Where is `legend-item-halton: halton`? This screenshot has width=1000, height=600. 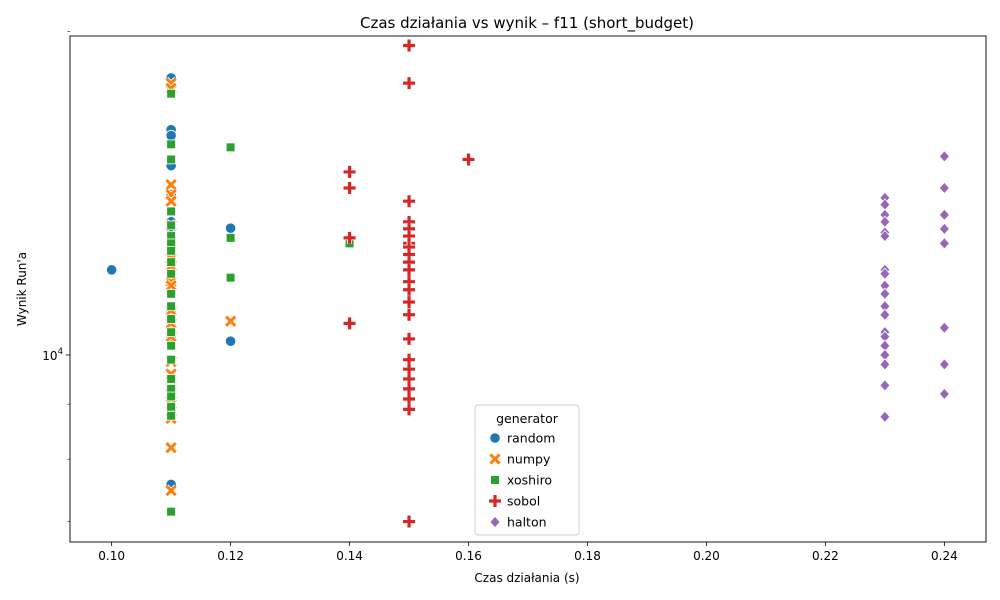
legend-item-halton: halton is located at coordinates (518, 522).